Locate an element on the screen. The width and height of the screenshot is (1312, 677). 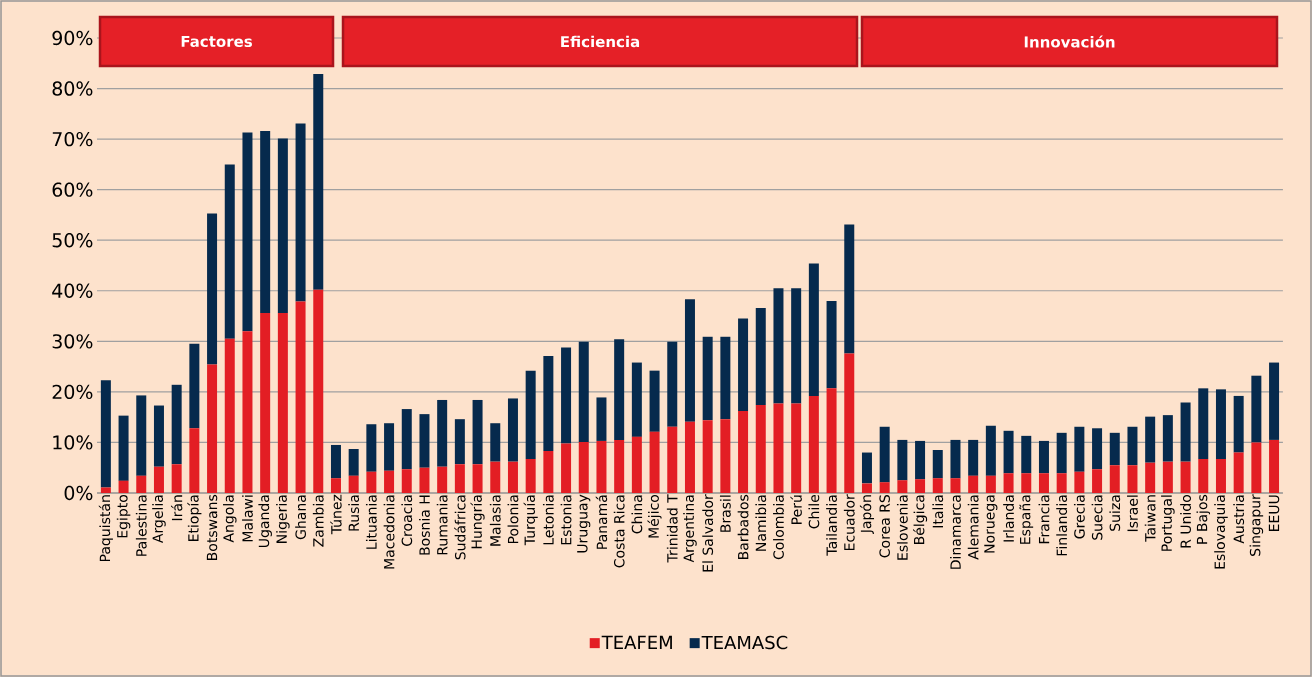
x-tick-label: Ghana is located at coordinates (300, 517).